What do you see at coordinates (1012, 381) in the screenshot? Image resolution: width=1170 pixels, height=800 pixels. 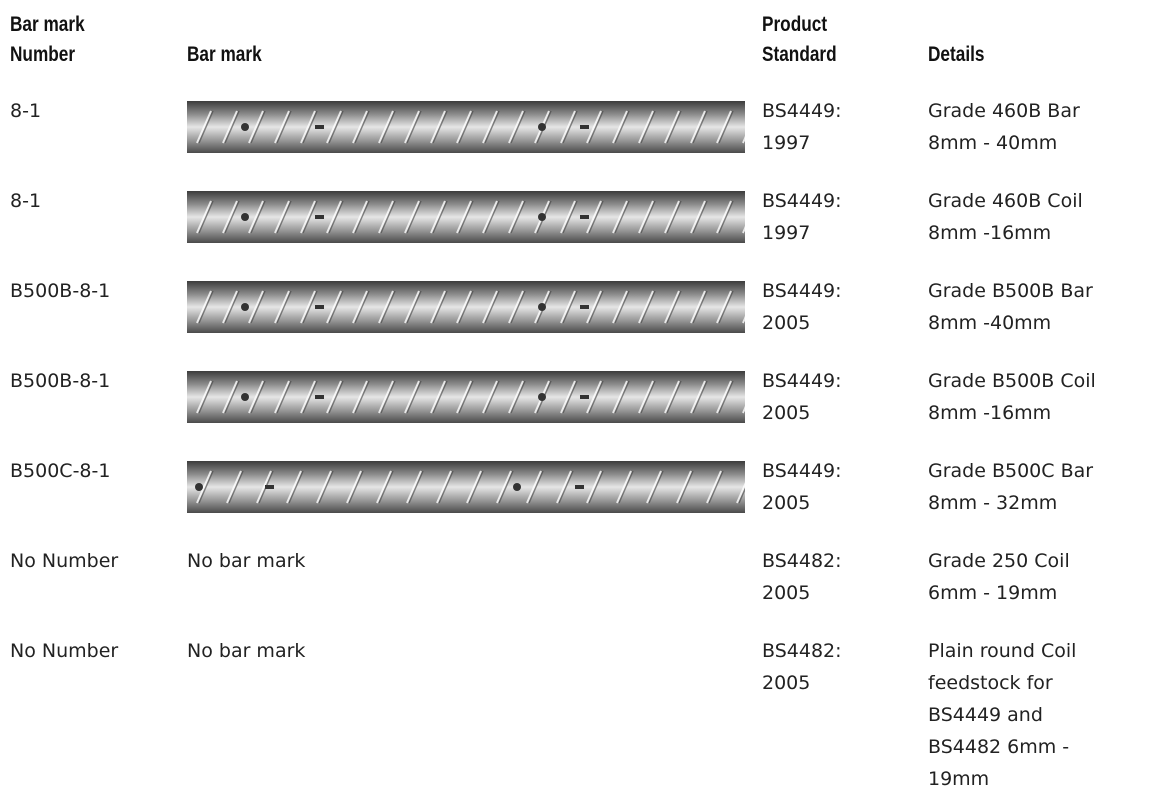 I see `text-line: Grade B500B Coil` at bounding box center [1012, 381].